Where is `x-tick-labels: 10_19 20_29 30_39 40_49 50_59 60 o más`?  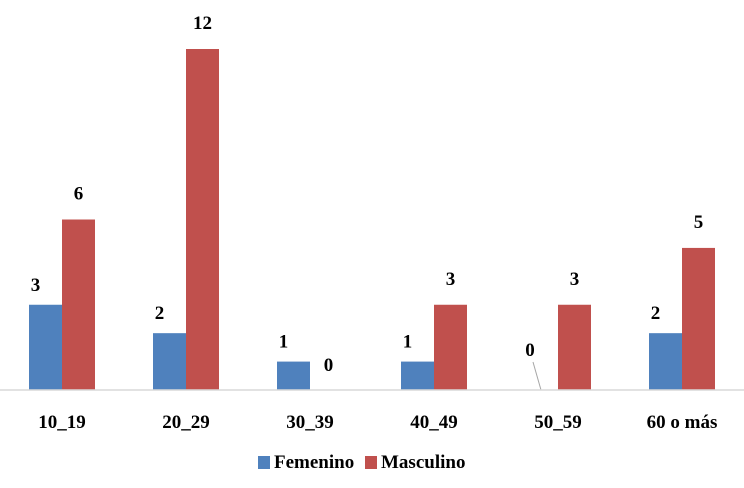 x-tick-labels: 10_19 20_29 30_39 40_49 50_59 60 o más is located at coordinates (377, 422).